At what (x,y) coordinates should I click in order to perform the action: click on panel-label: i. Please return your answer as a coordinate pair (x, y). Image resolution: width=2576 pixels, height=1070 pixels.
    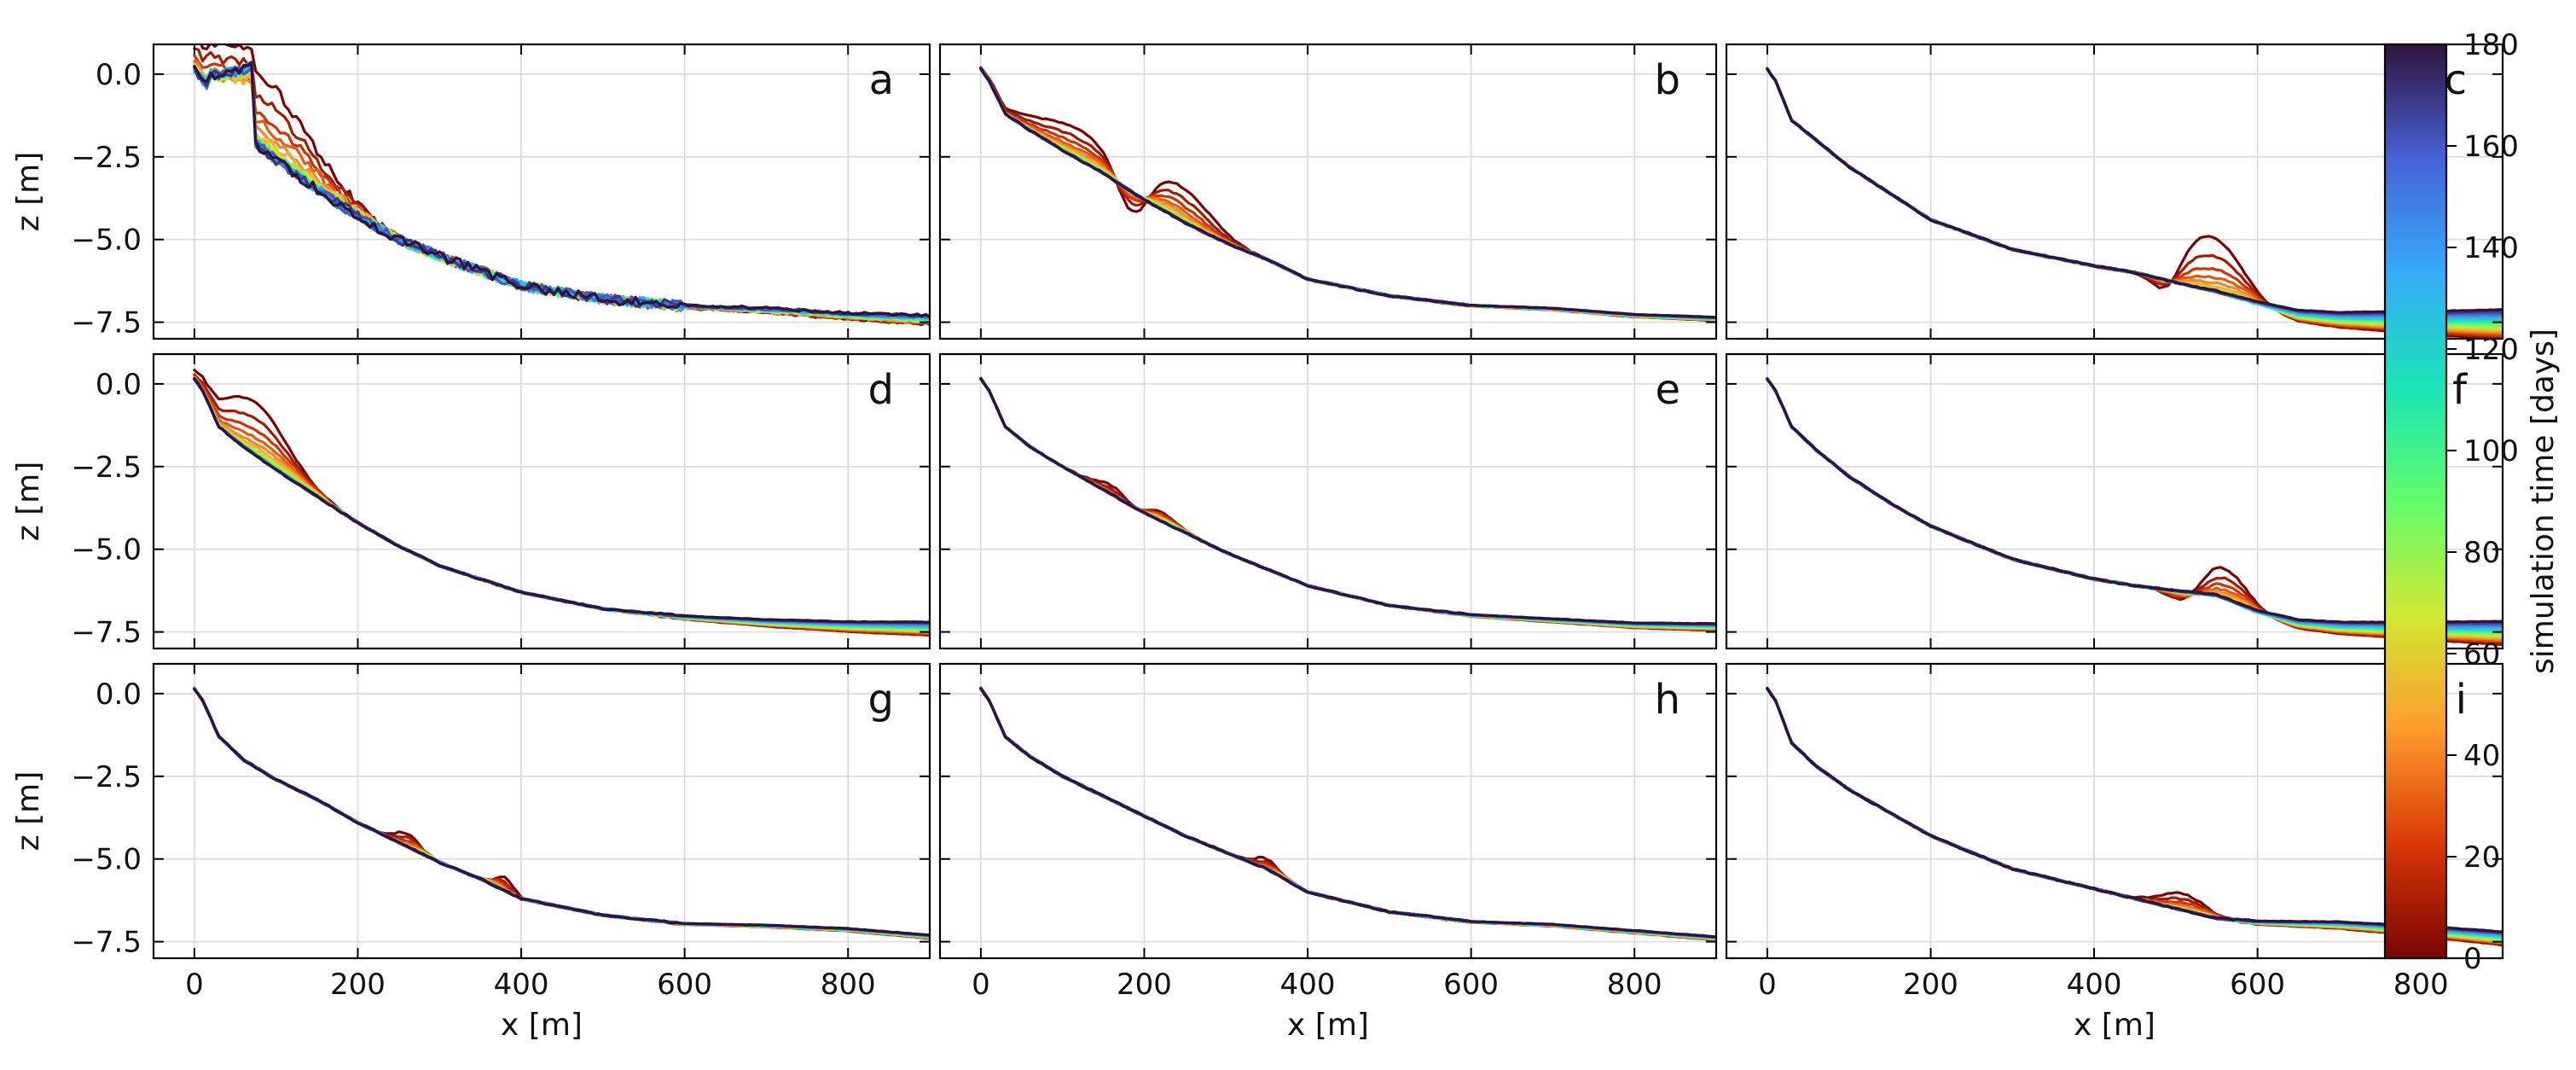
    Looking at the image, I should click on (2461, 700).